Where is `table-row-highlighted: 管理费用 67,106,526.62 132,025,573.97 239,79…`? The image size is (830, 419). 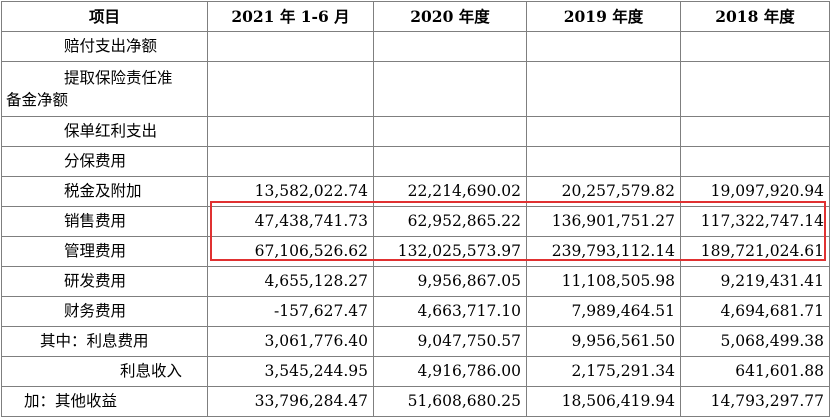 table-row-highlighted: 管理费用 67,106,526.62 132,025,573.97 239,79… is located at coordinates (415, 251).